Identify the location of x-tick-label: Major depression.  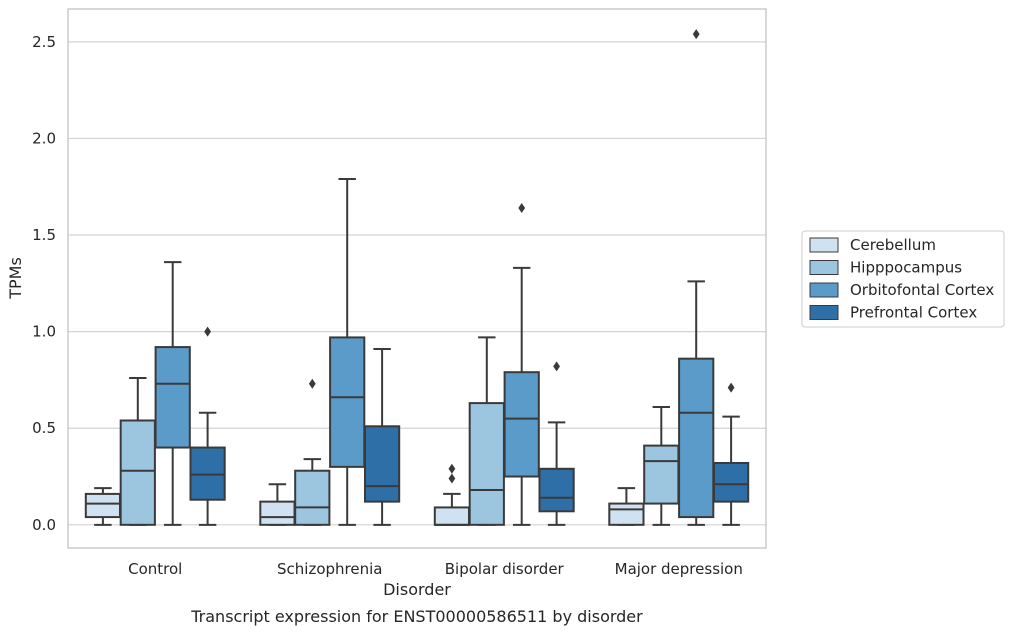
(679, 569).